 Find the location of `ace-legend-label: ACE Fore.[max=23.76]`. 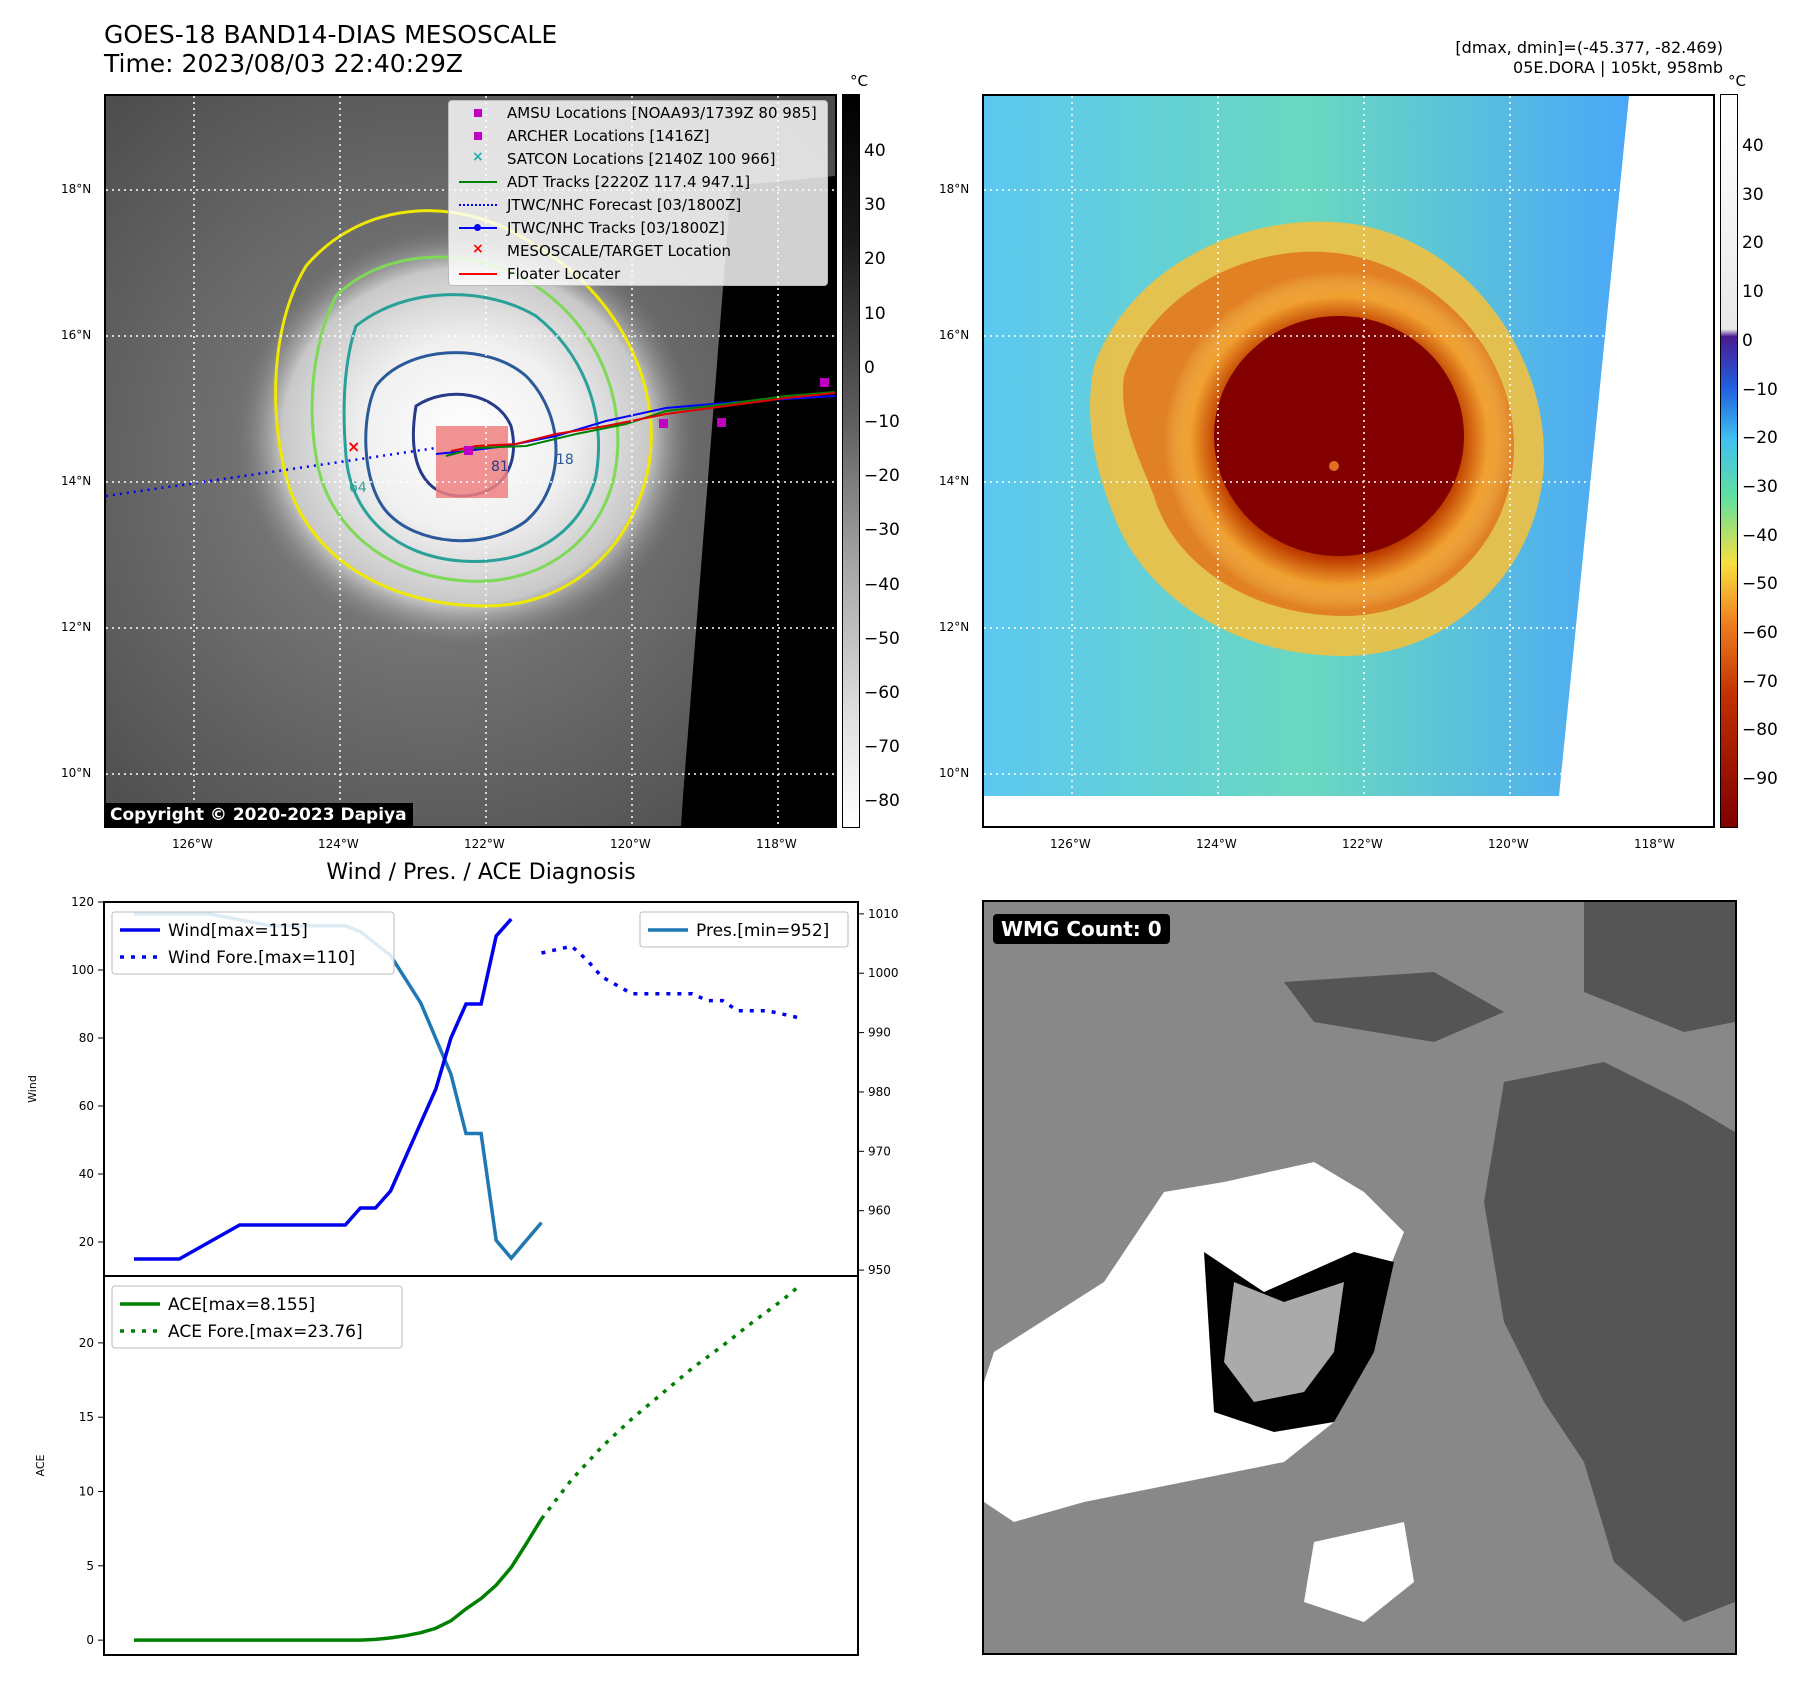

ace-legend-label: ACE Fore.[max=23.76] is located at coordinates (265, 1332).